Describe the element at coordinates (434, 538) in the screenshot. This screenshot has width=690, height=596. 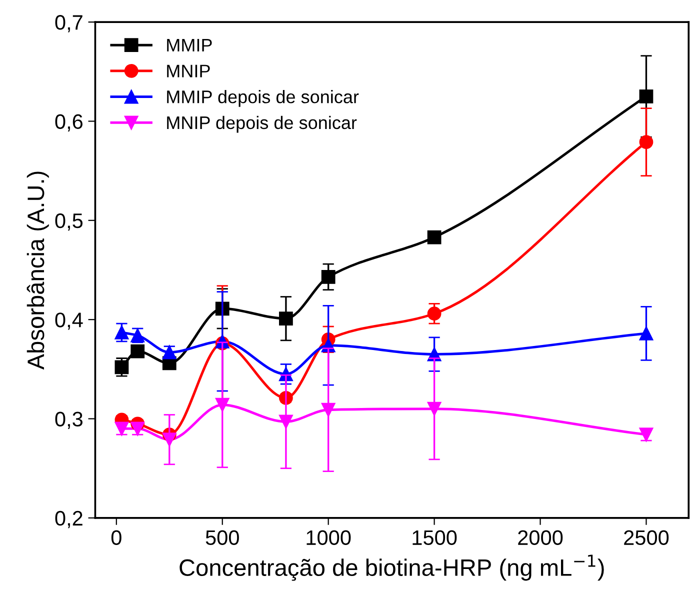
I see `x-tick-label: 1500` at that location.